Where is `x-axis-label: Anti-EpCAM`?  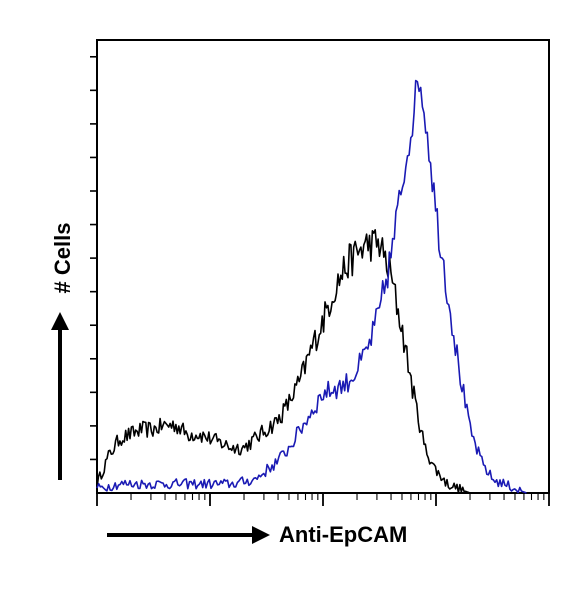
x-axis-label: Anti-EpCAM is located at coordinates (343, 534).